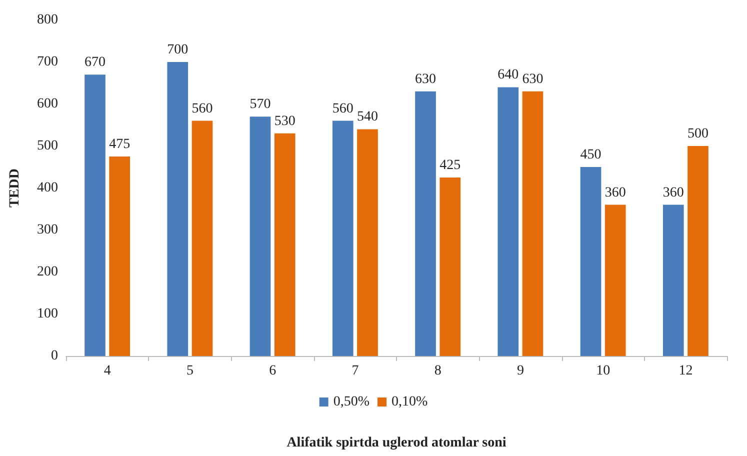 This screenshot has height=456, width=747. Describe the element at coordinates (47, 104) in the screenshot. I see `y-tick-label: 600` at that location.